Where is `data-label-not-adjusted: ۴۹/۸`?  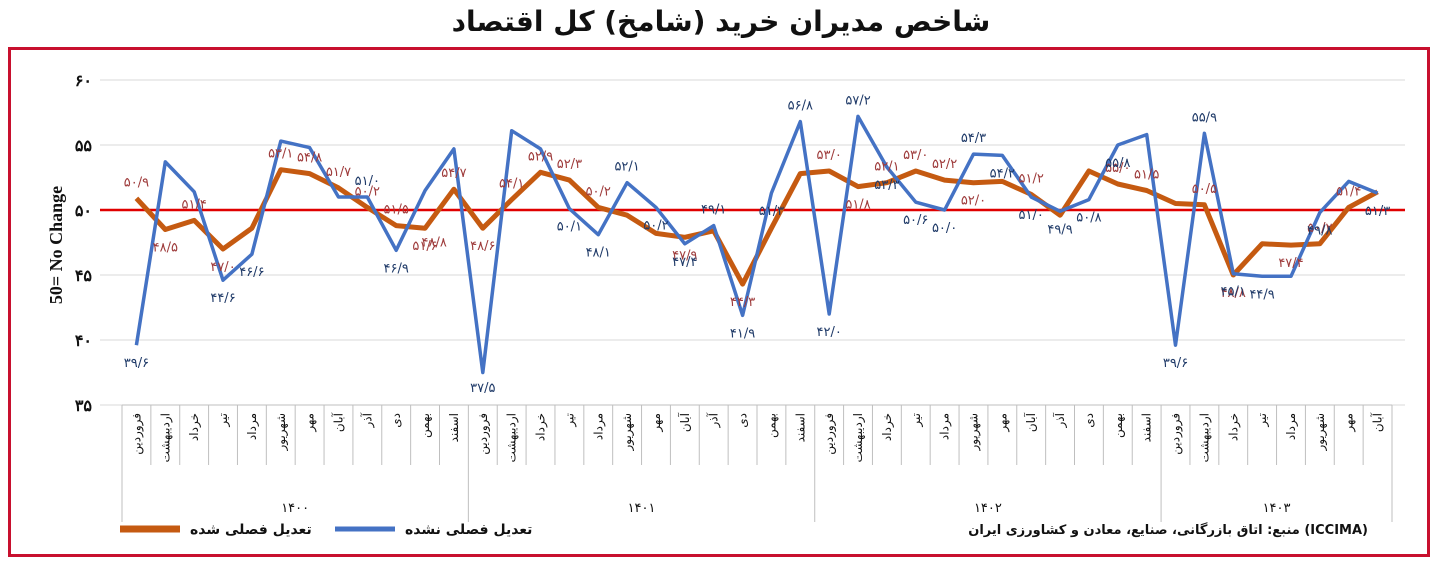 data-label-not-adjusted: ۴۹/۸ is located at coordinates (1319, 231).